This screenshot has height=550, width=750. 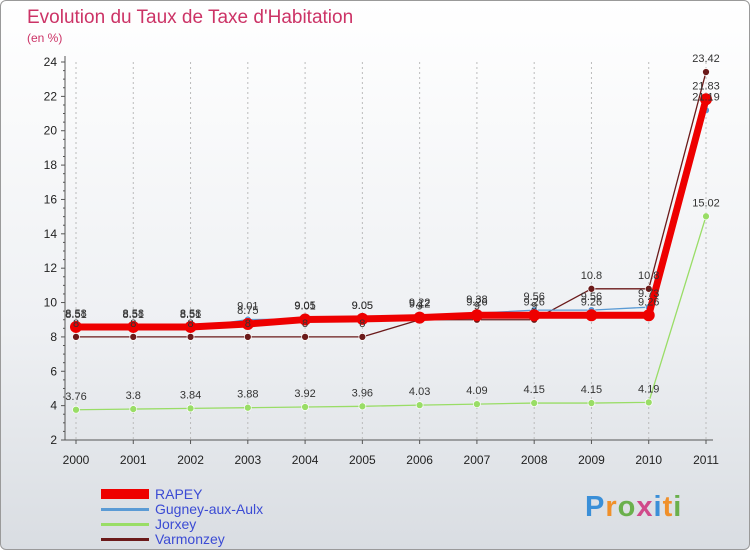 What do you see at coordinates (179, 494) in the screenshot?
I see `legend-label: RAPEY` at bounding box center [179, 494].